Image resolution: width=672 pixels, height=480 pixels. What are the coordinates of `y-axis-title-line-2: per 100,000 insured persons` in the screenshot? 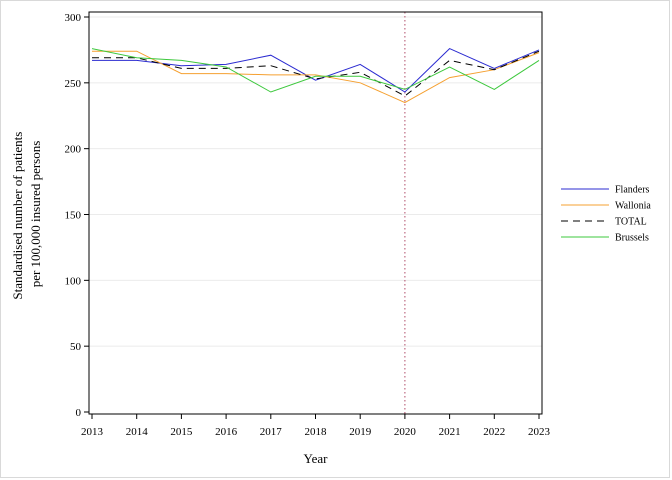 It's located at (35, 214).